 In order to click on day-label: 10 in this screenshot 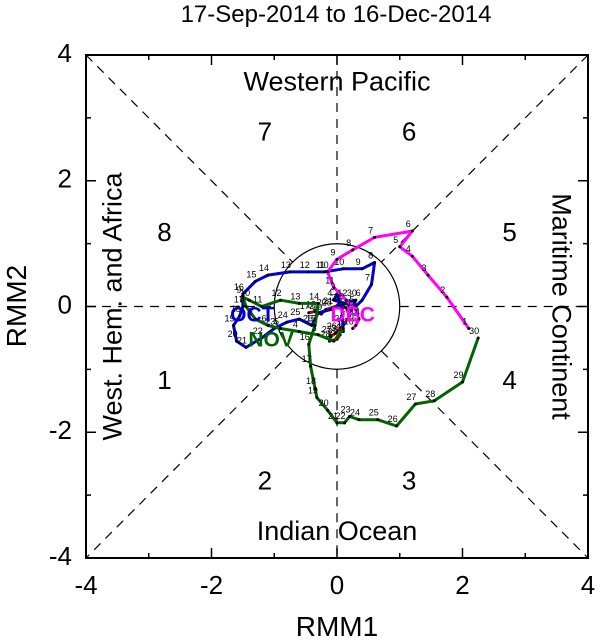, I will do `click(245, 293)`.